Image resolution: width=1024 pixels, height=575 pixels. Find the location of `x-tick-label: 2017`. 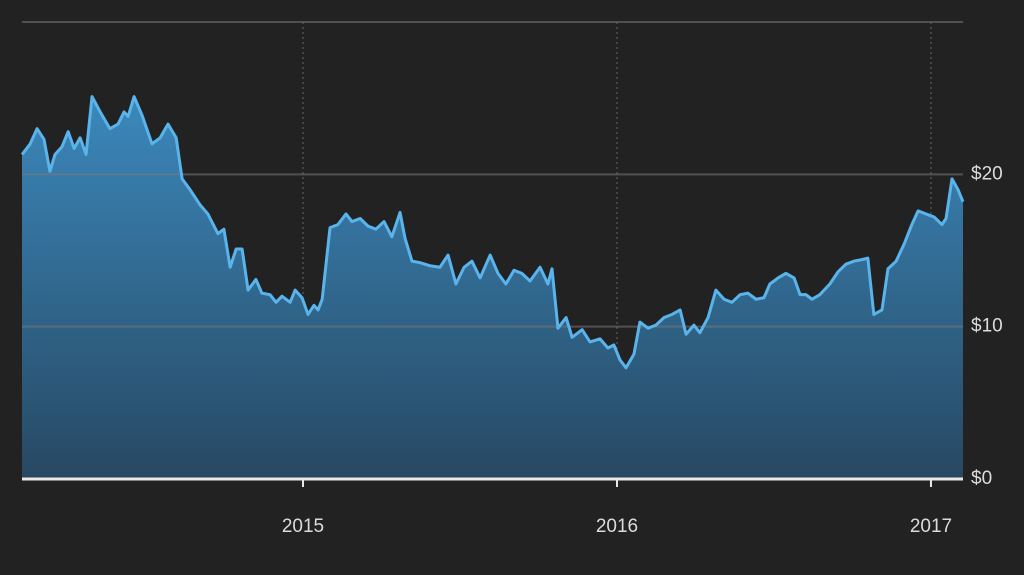

x-tick-label: 2017 is located at coordinates (931, 526).